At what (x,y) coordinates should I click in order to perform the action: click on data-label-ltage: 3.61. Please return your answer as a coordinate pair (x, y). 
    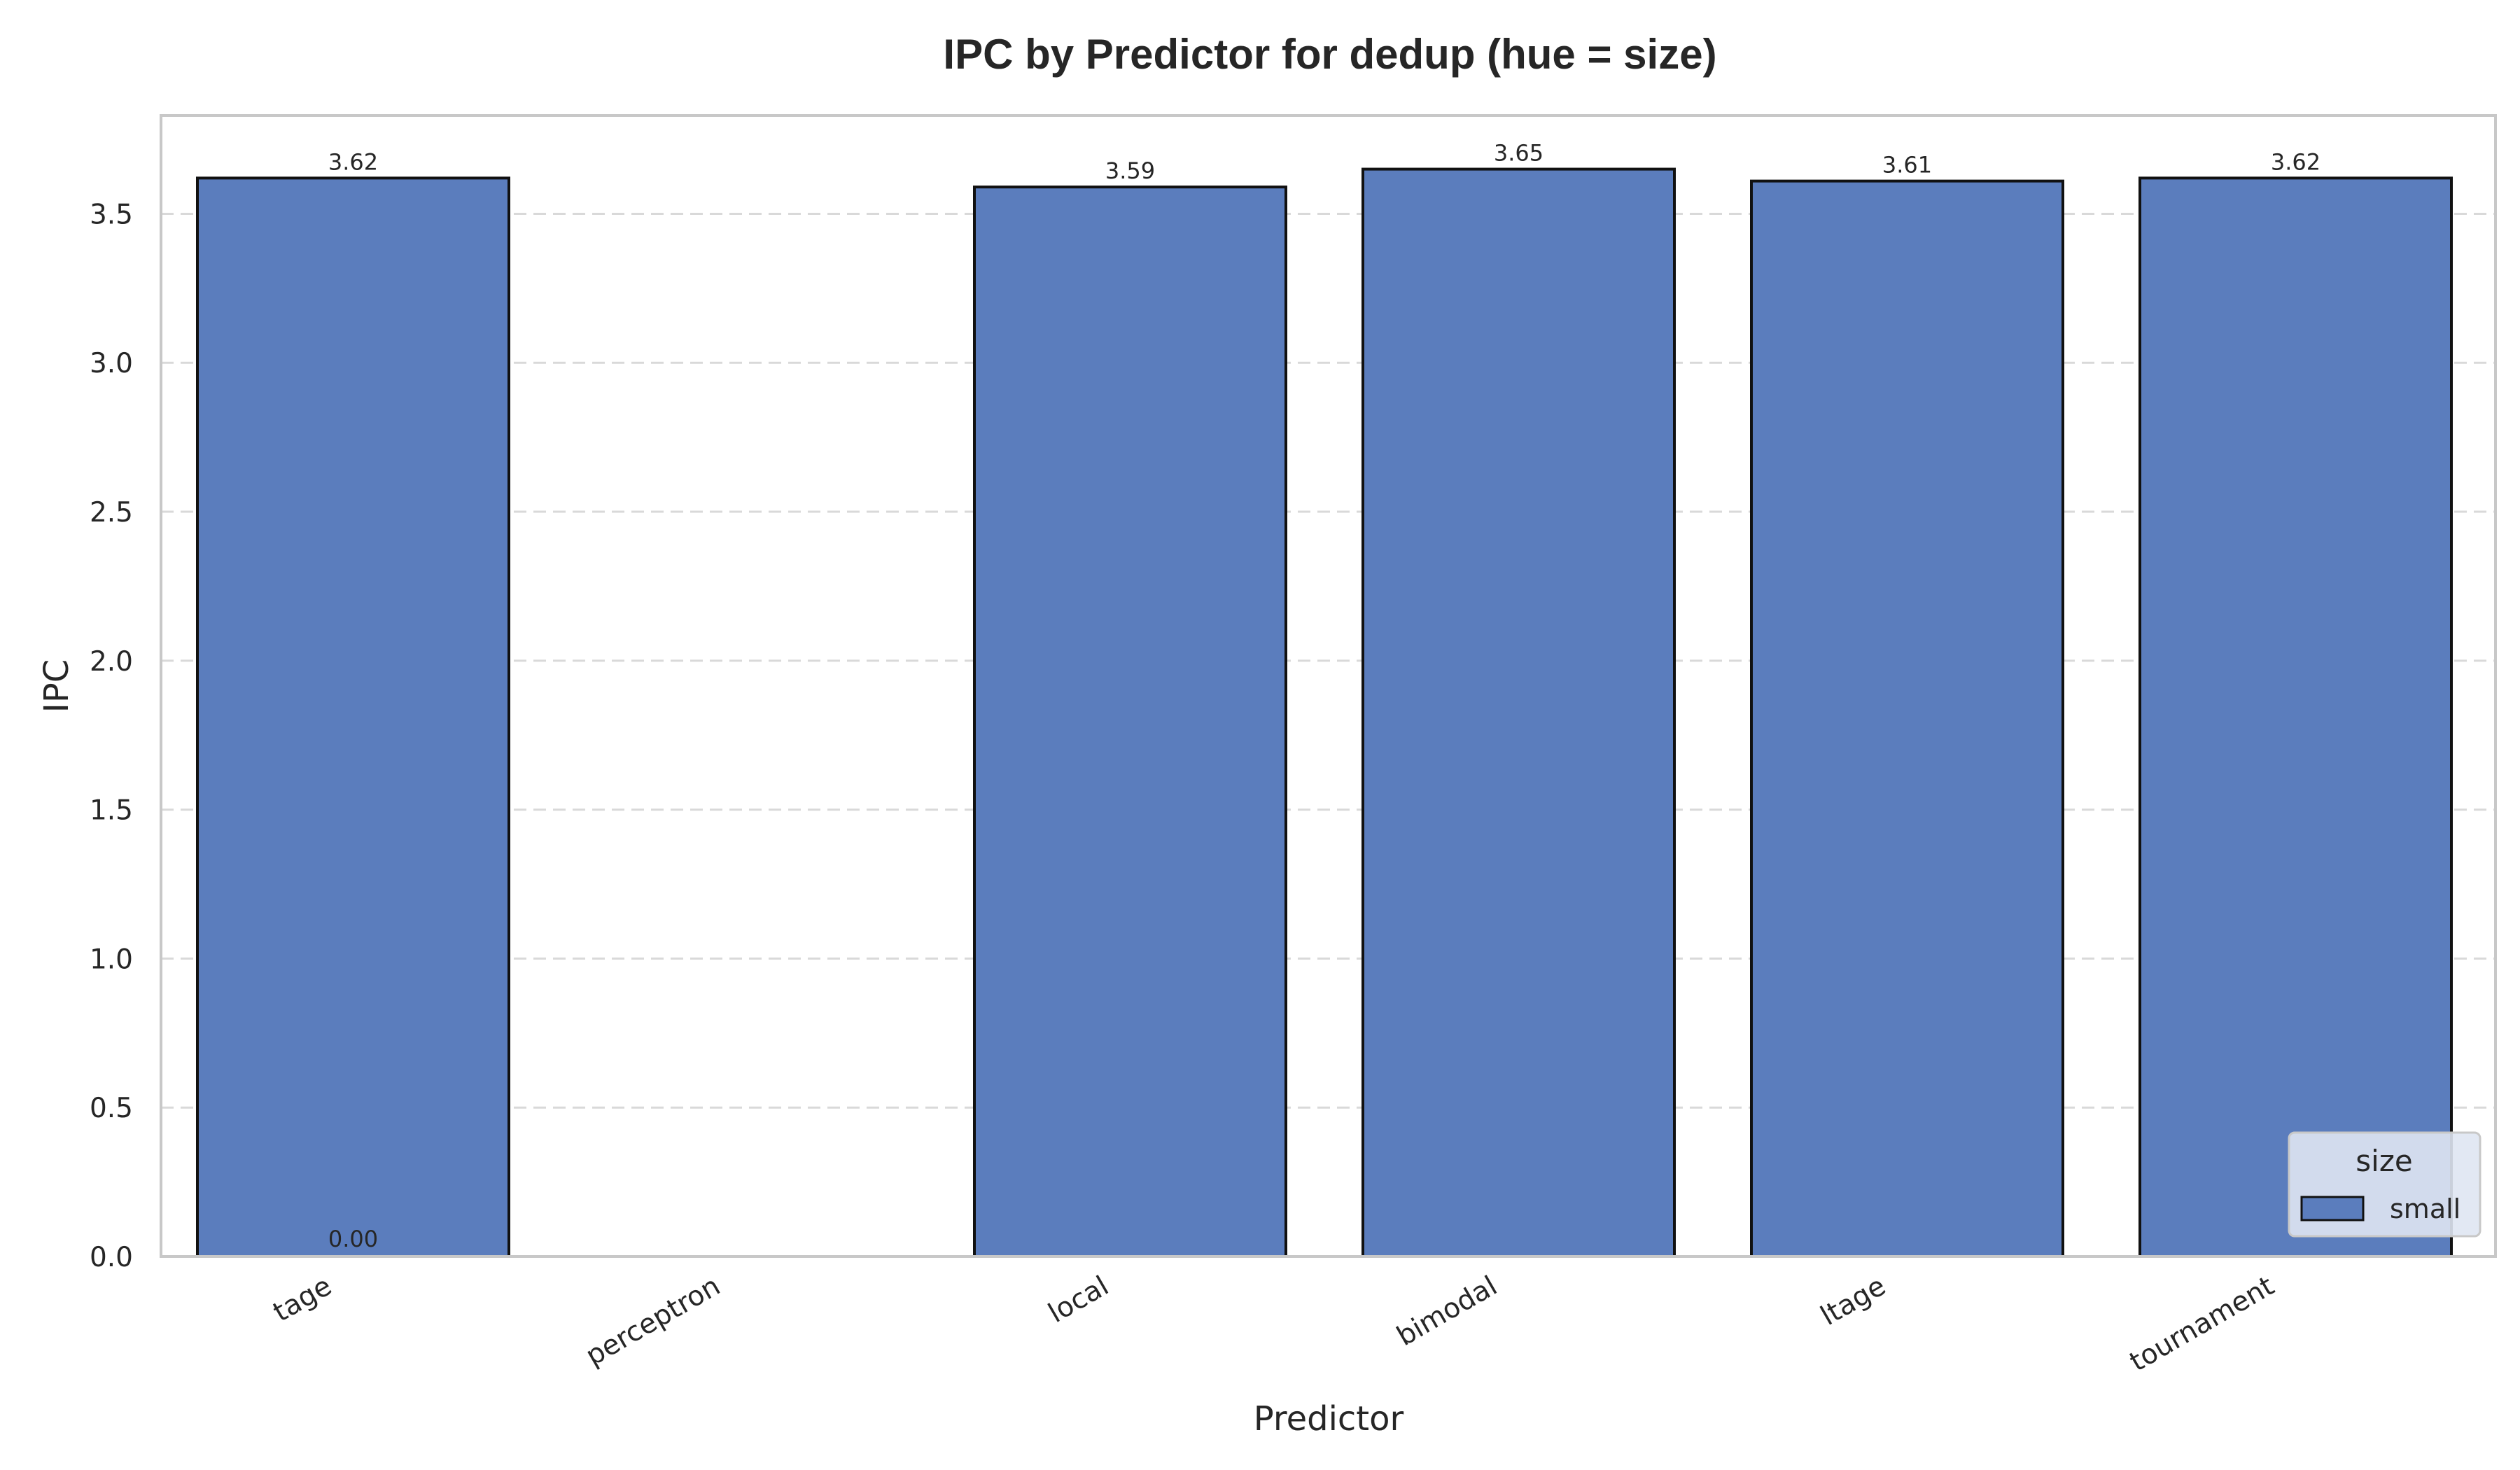
    Looking at the image, I should click on (1907, 165).